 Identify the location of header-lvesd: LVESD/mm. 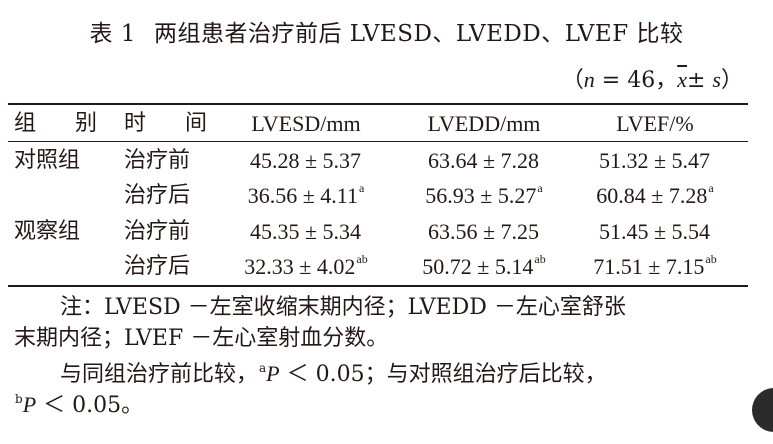
(306, 123).